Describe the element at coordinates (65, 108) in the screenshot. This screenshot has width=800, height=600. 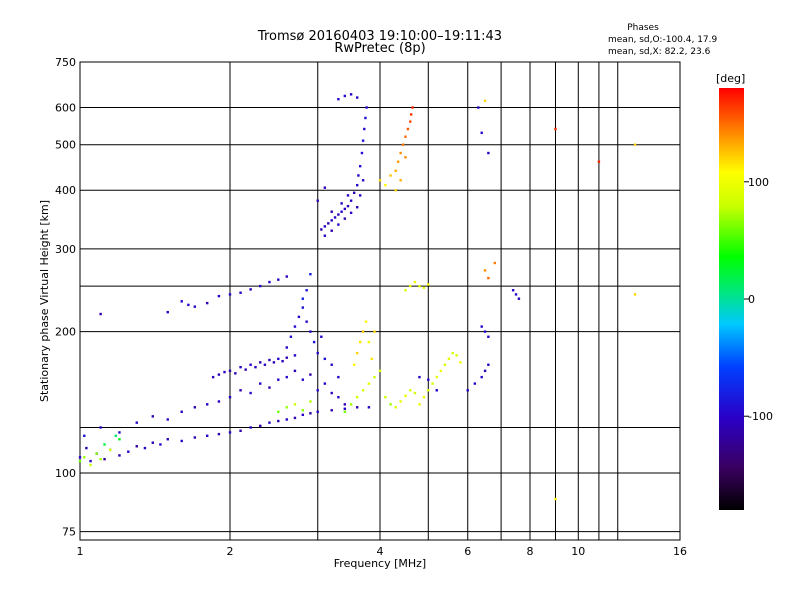
I see `y-tick-label: 600` at that location.